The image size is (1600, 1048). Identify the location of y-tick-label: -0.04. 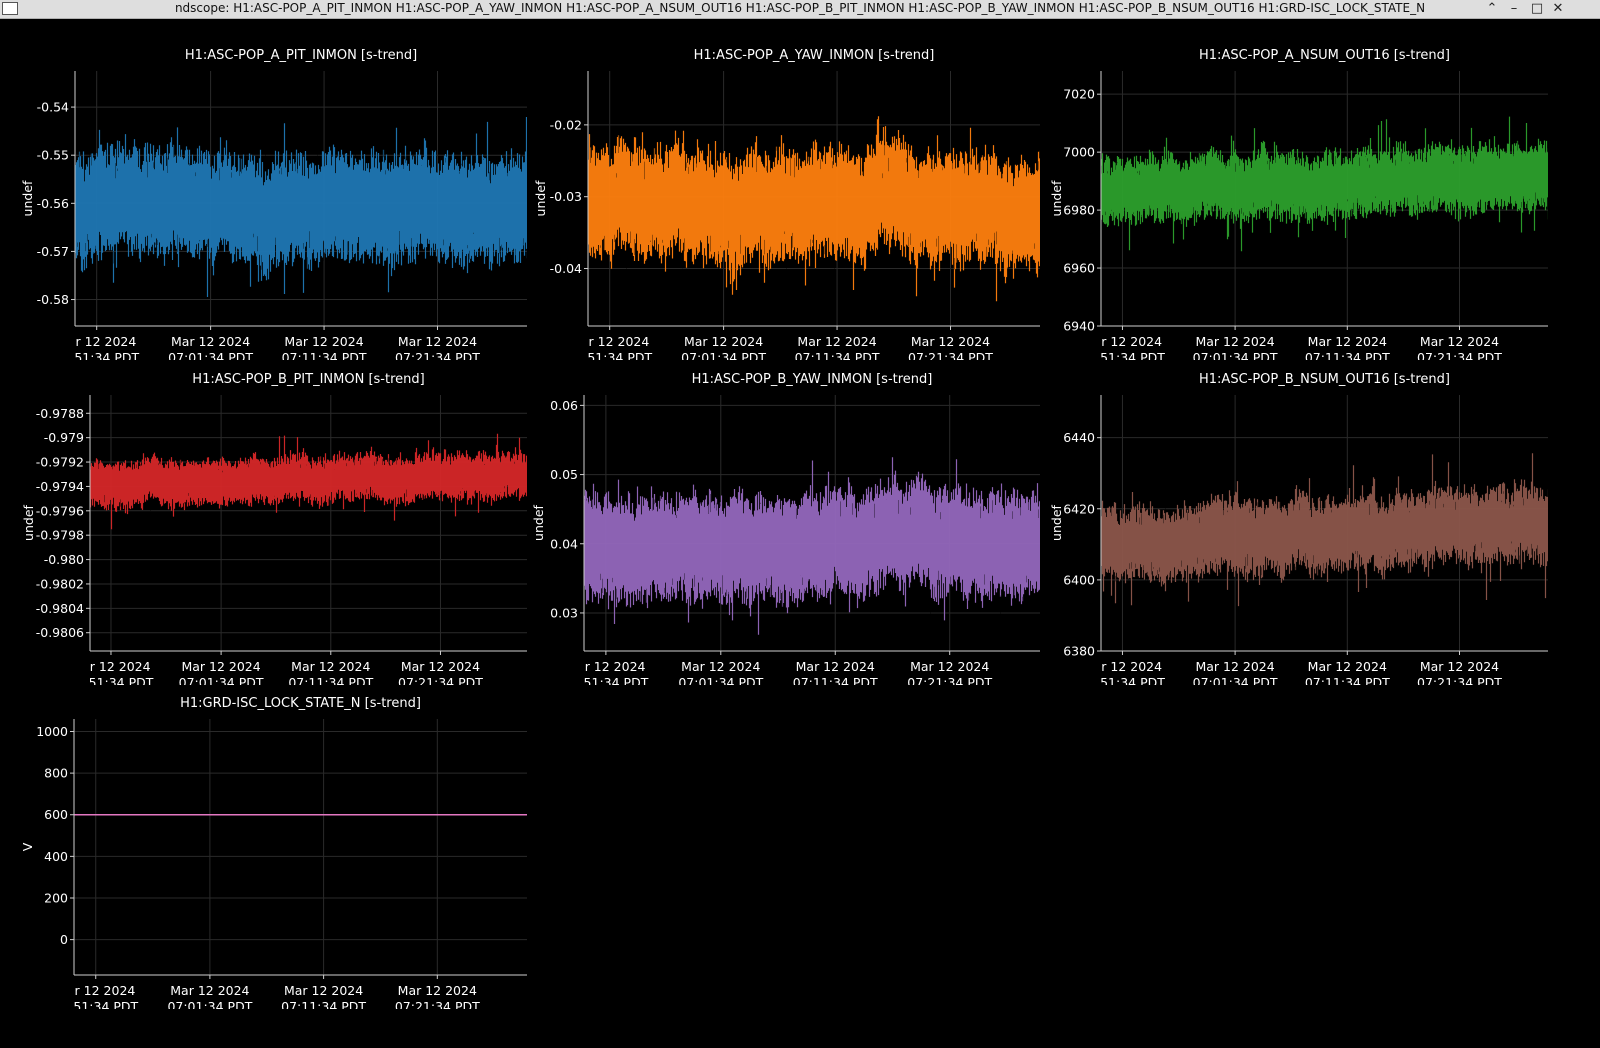
(566, 268).